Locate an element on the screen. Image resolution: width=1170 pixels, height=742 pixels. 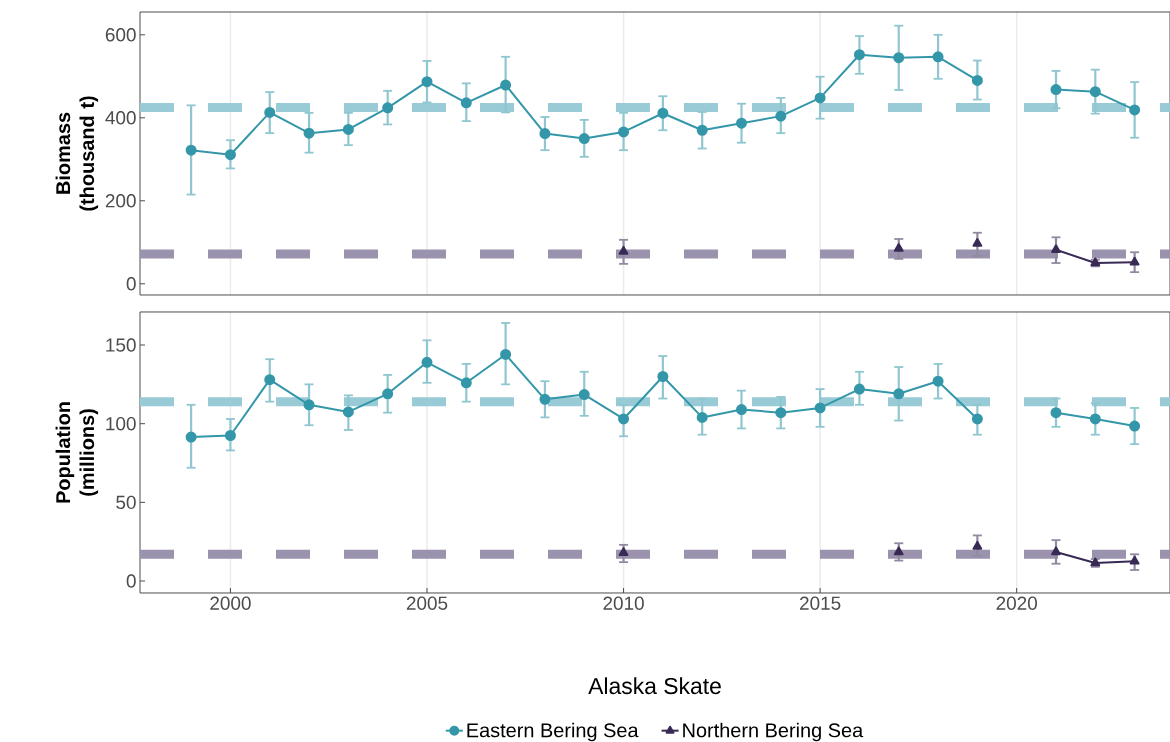
x-tick-label: 2015 is located at coordinates (820, 603).